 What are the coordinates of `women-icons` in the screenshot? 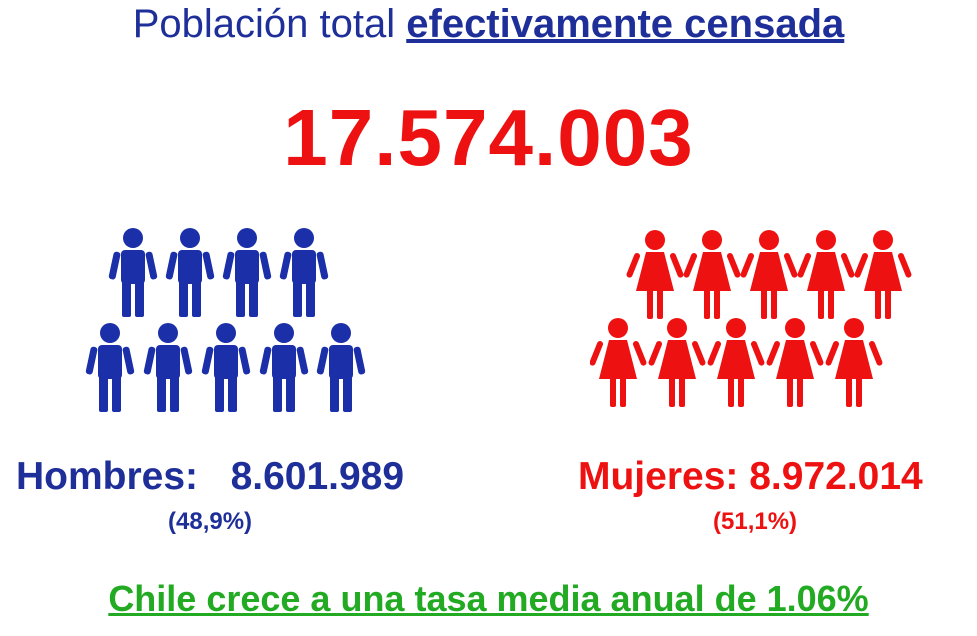 It's located at (751, 318).